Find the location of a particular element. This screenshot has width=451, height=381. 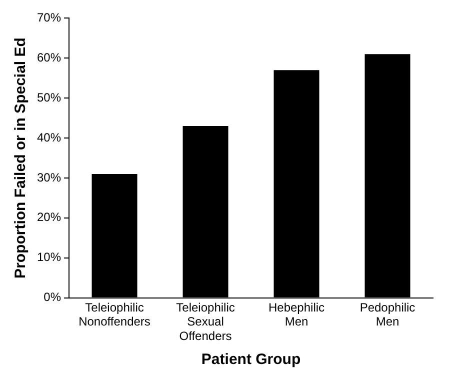

y-tick-label: 10% is located at coordinates (49, 257).